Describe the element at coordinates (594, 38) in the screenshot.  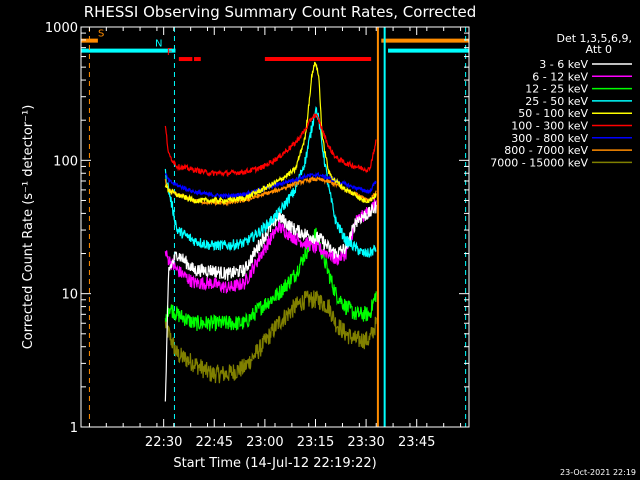
I see `legend-title-line1: Det 1,3,5,6,9,` at that location.